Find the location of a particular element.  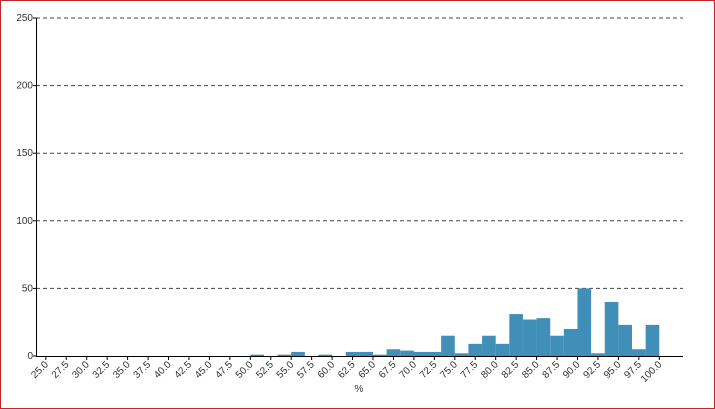

x-tick-label: 27.5 is located at coordinates (61, 370).